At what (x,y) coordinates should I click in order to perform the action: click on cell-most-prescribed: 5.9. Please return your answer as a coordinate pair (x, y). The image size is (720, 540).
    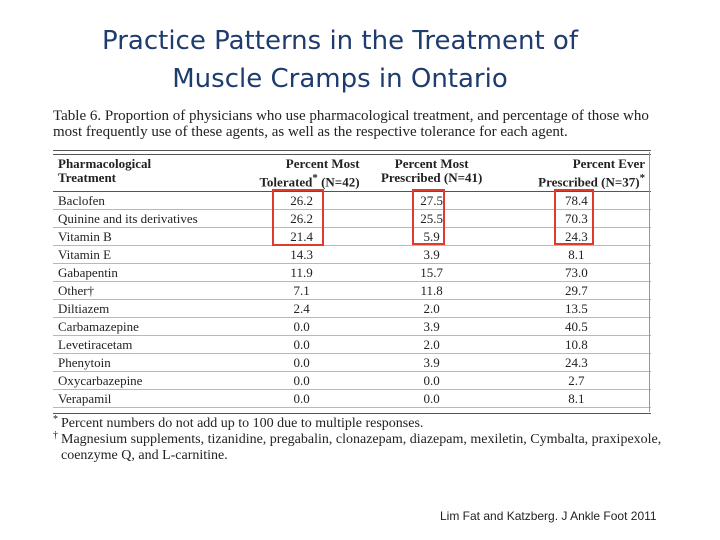
    Looking at the image, I should click on (431, 237).